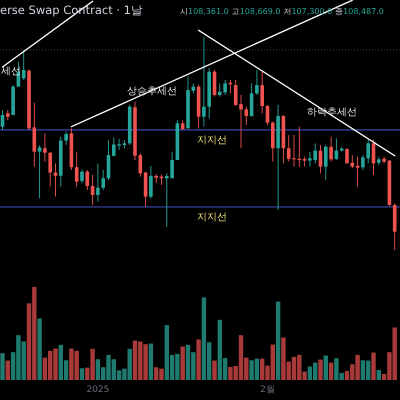 This screenshot has width=400, height=400. Describe the element at coordinates (267, 390) in the screenshot. I see `x-tick-label: 2월` at that location.